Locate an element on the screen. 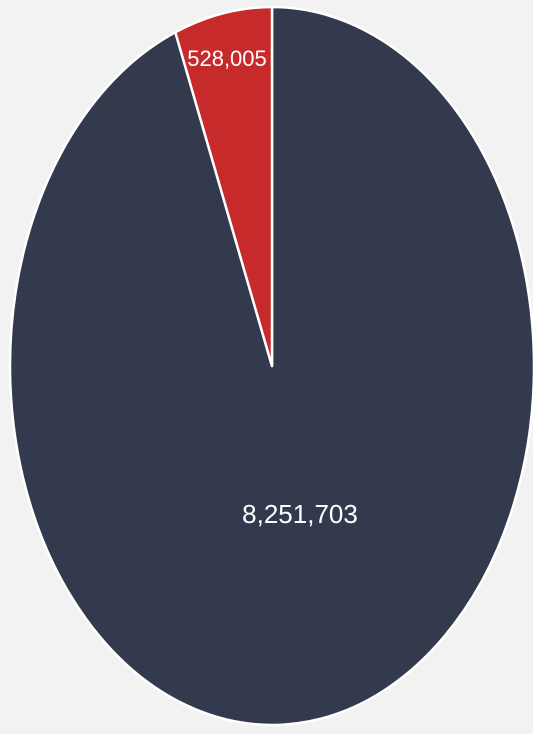  pie-slice-label-1: 8,251,703 is located at coordinates (300, 514).